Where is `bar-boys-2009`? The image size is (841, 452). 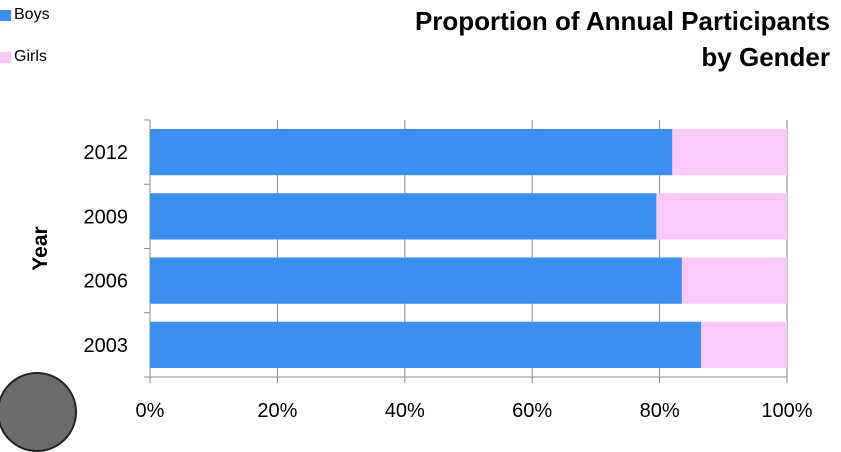
bar-boys-2009 is located at coordinates (403, 216).